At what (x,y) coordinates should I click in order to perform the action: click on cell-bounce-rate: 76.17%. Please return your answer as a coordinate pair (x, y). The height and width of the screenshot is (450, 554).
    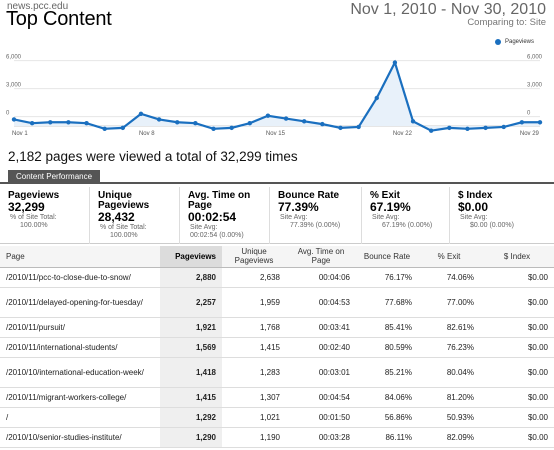
    Looking at the image, I should click on (387, 277).